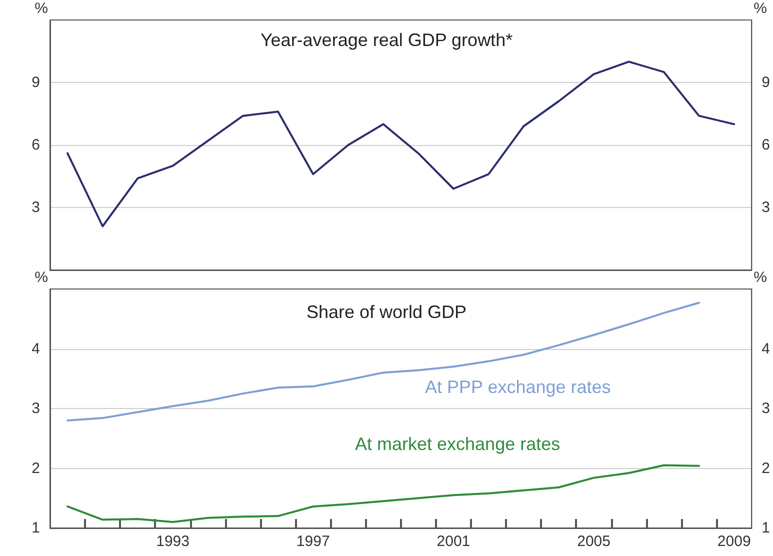 This screenshot has width=773, height=556. Describe the element at coordinates (36, 145) in the screenshot. I see `y-tick-label: 6` at that location.